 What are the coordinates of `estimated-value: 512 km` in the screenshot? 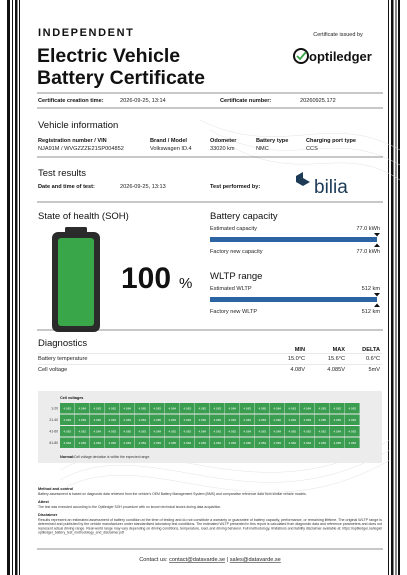 It's located at (371, 289).